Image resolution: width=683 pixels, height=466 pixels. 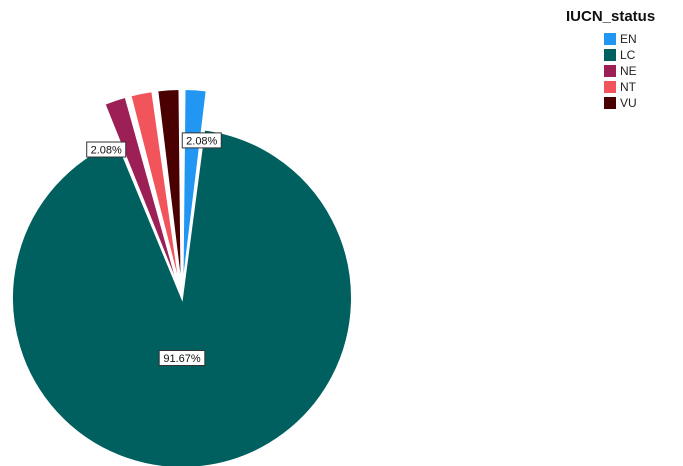 What do you see at coordinates (169, 190) in the screenshot?
I see `slice-vu` at bounding box center [169, 190].